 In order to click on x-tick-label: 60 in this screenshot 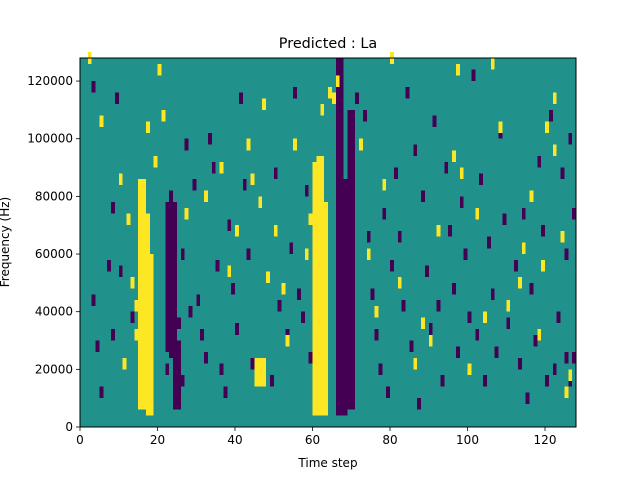, I will do `click(312, 440)`.